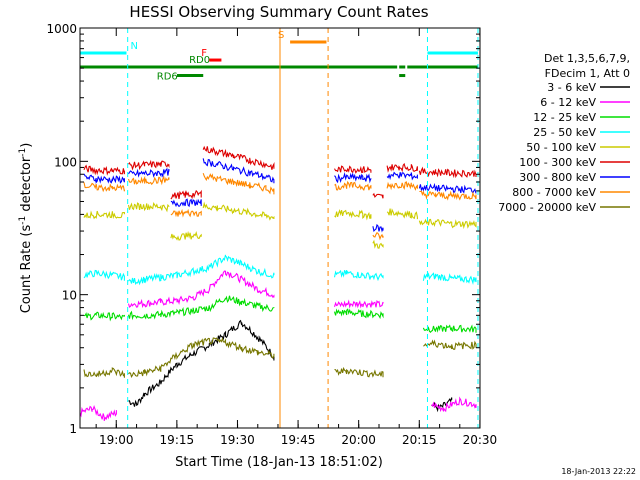 The width and height of the screenshot is (640, 480). What do you see at coordinates (61, 29) in the screenshot?
I see `y-tick-label-4: 1000` at bounding box center [61, 29].